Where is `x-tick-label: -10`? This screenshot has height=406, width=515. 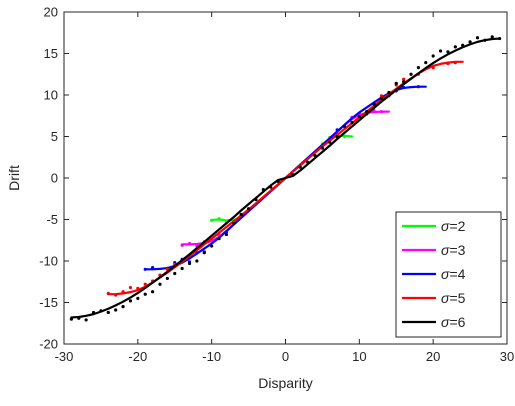 x-tick-label: -10 is located at coordinates (211, 356).